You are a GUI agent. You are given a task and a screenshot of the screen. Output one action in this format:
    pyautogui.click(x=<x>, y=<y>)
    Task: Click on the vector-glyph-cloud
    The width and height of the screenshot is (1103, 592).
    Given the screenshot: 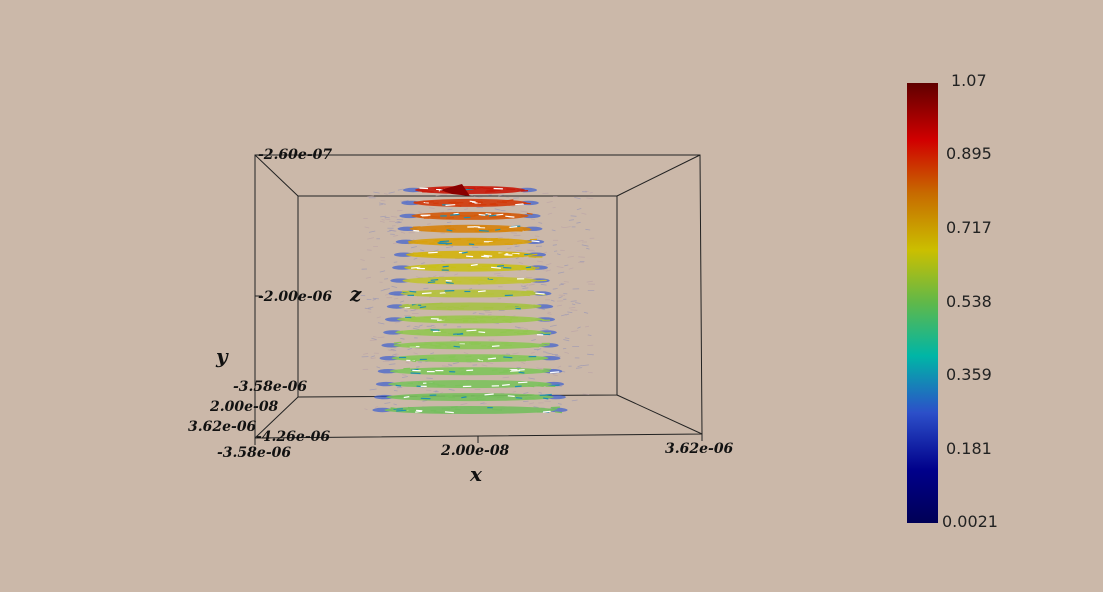 What is the action you would take?
    pyautogui.click(x=477, y=299)
    